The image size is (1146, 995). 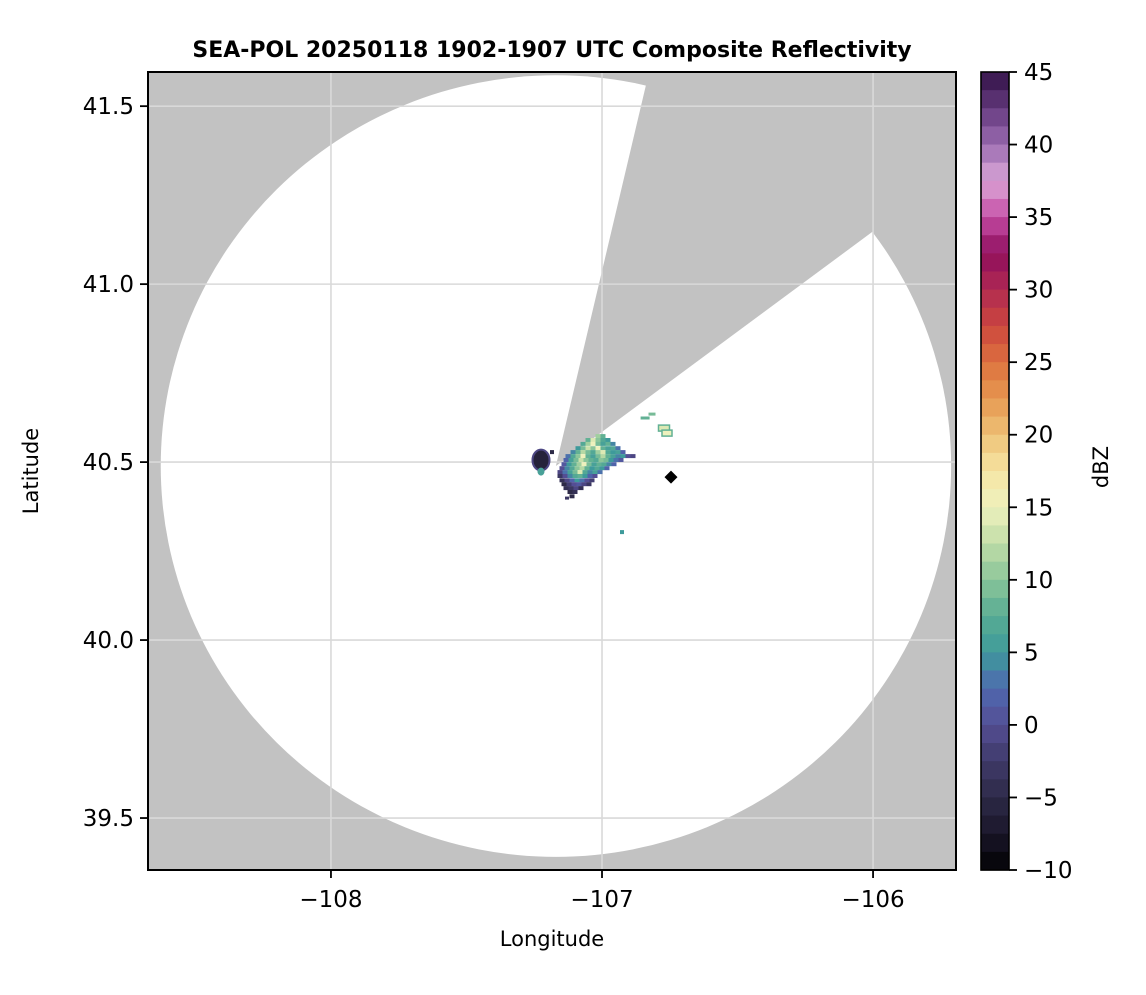 What do you see at coordinates (1038, 218) in the screenshot?
I see `colorbar-tick-label: 35` at bounding box center [1038, 218].